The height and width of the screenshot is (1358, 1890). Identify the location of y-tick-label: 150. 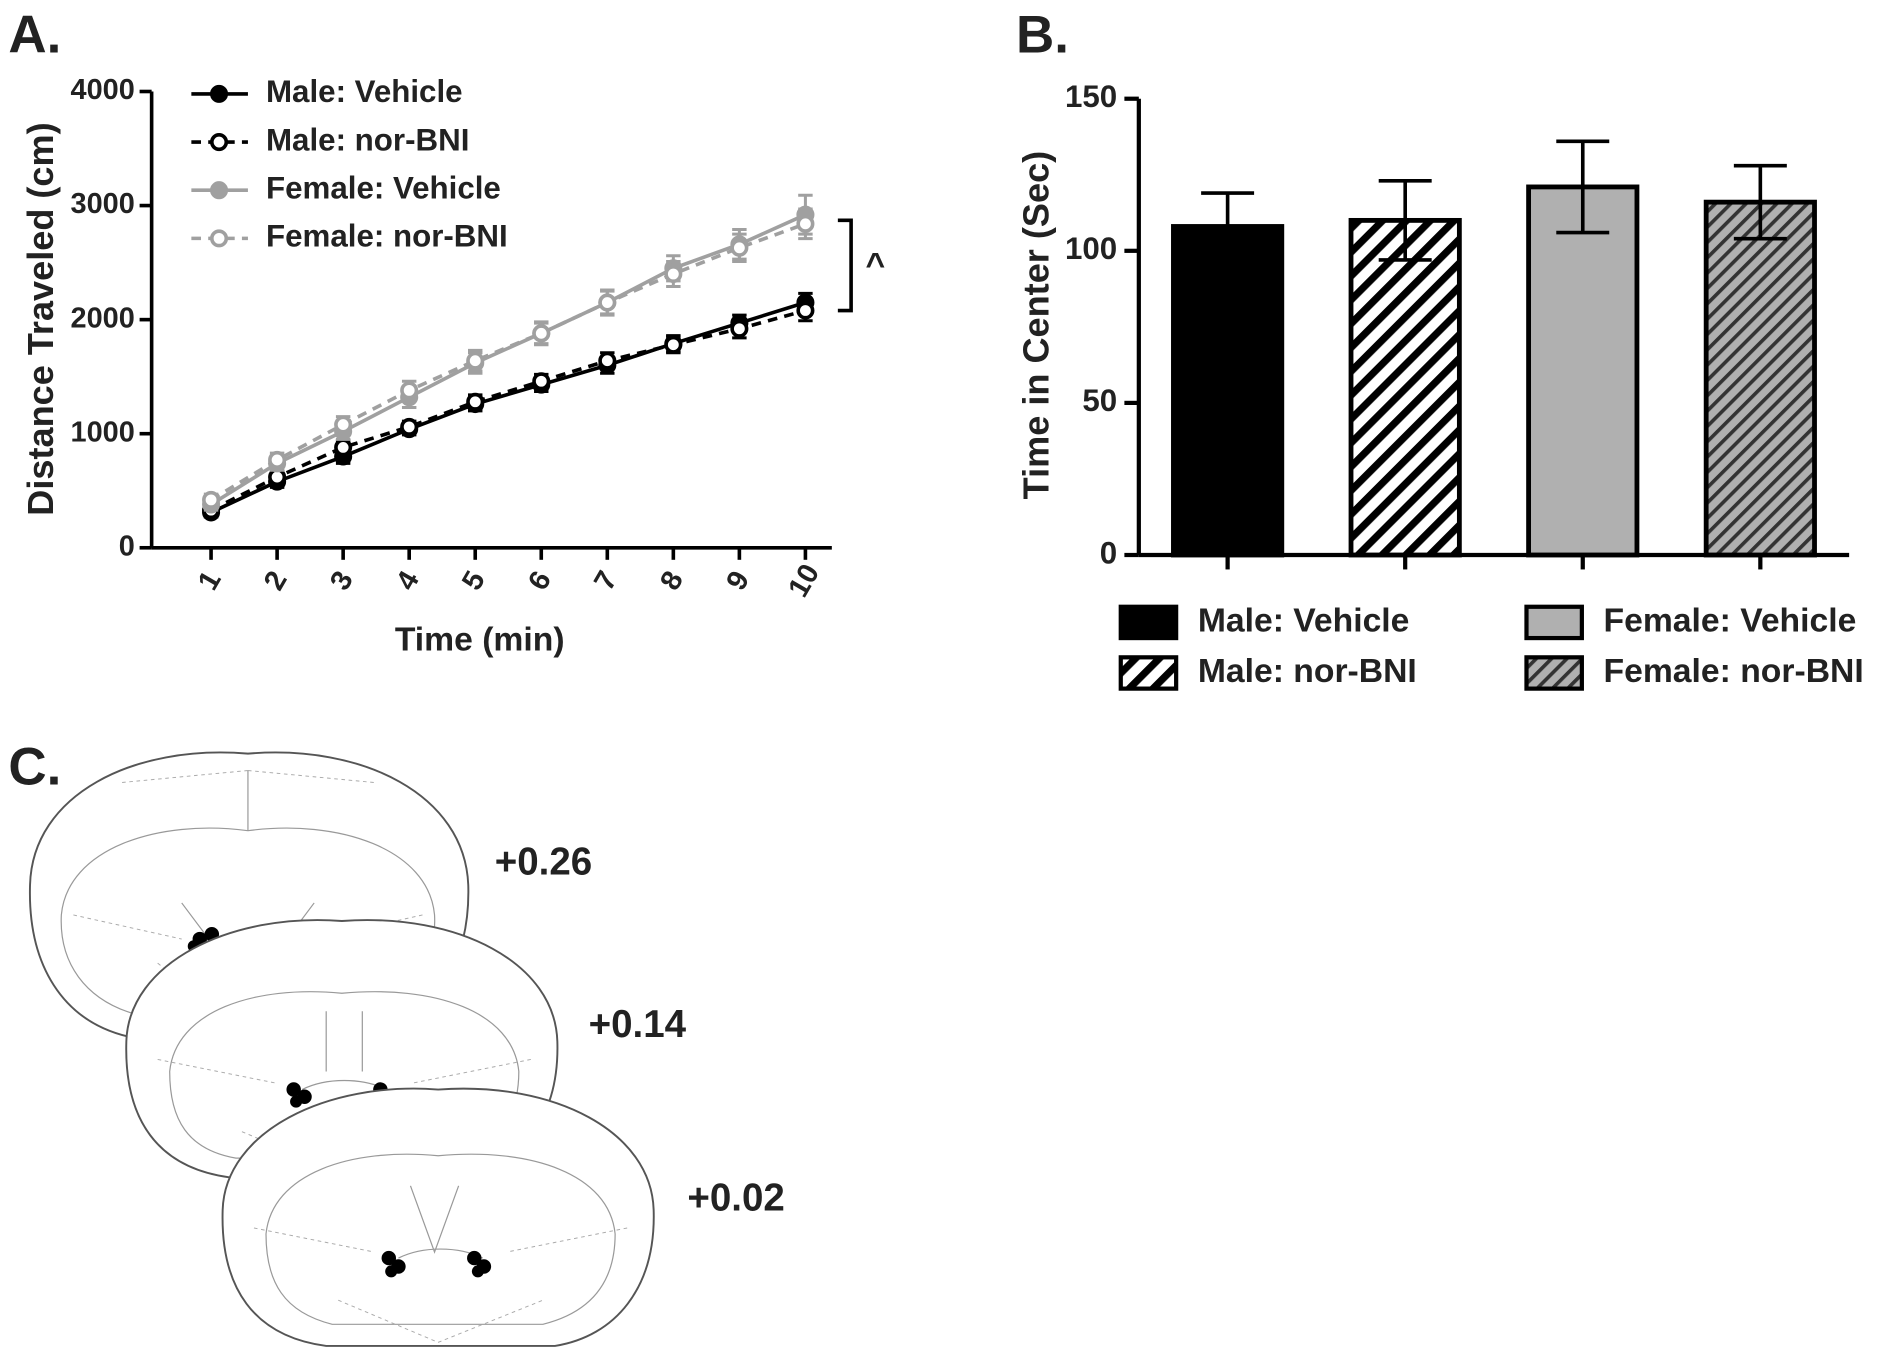
(1091, 96).